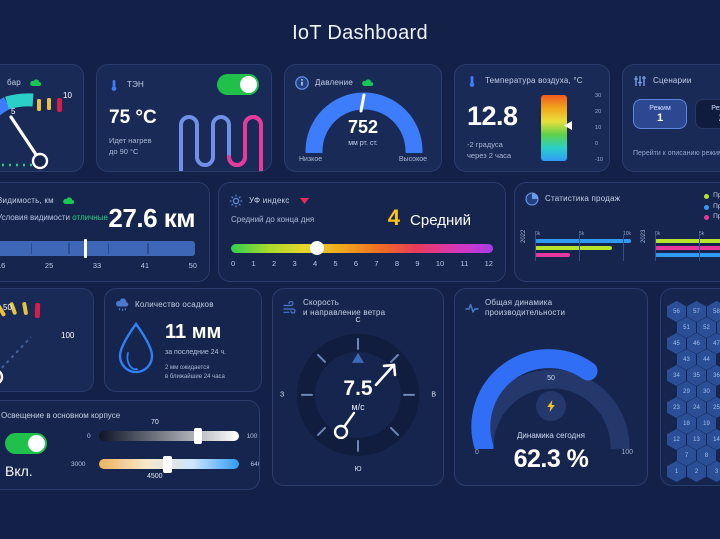  I want to click on air-temperature-note-1: -2 градуса, so click(485, 144).